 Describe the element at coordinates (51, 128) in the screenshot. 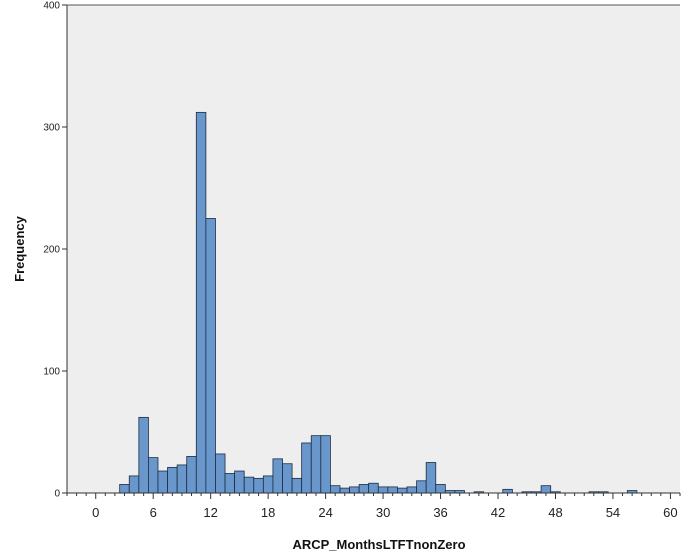

I see `y-tick-label: 300` at that location.